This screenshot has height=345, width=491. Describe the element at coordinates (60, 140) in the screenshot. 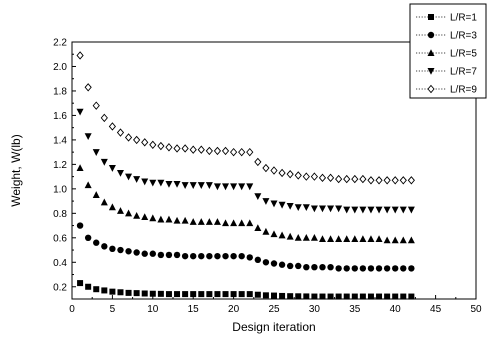

I see `y-tick-label: 1.4` at that location.